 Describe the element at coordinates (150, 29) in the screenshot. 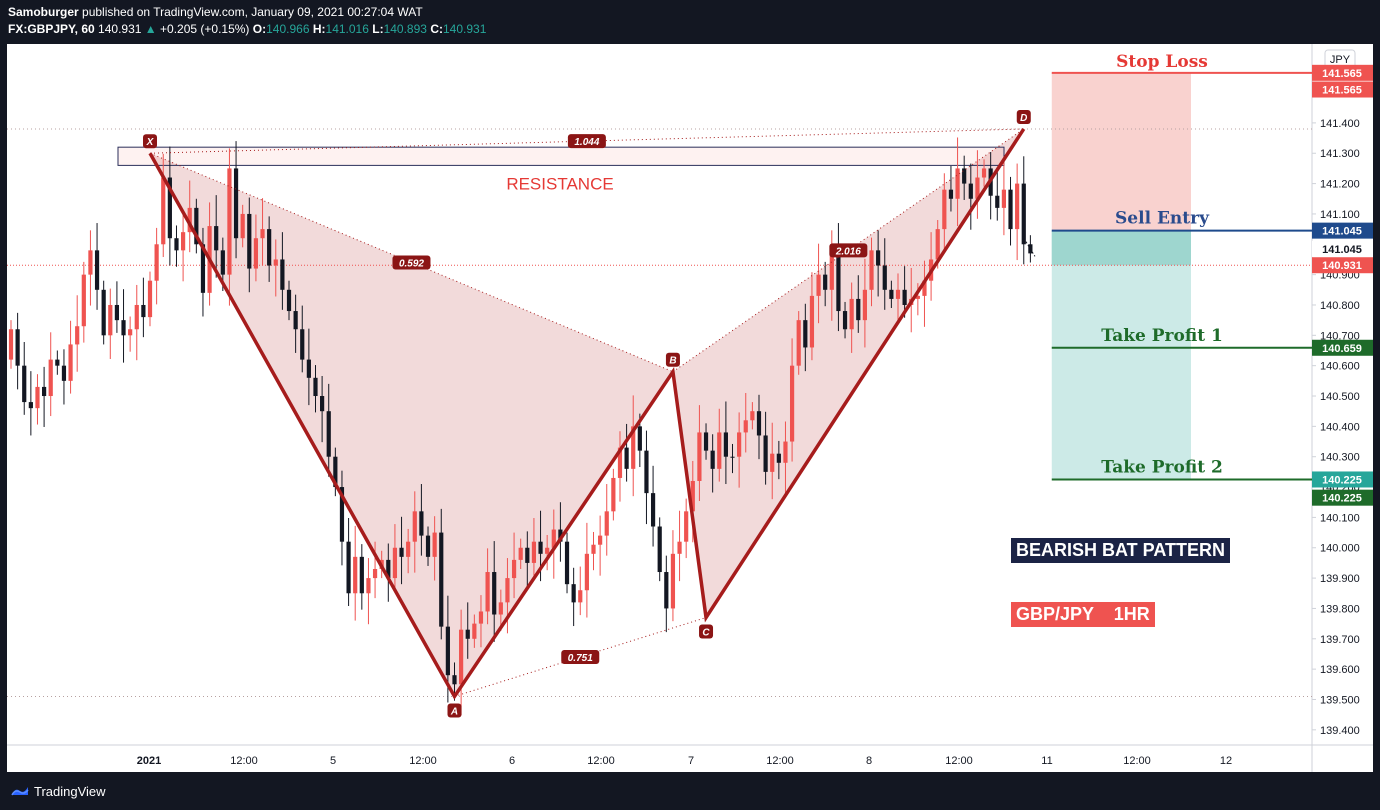

I see `up-arrow-icon: ▲` at that location.